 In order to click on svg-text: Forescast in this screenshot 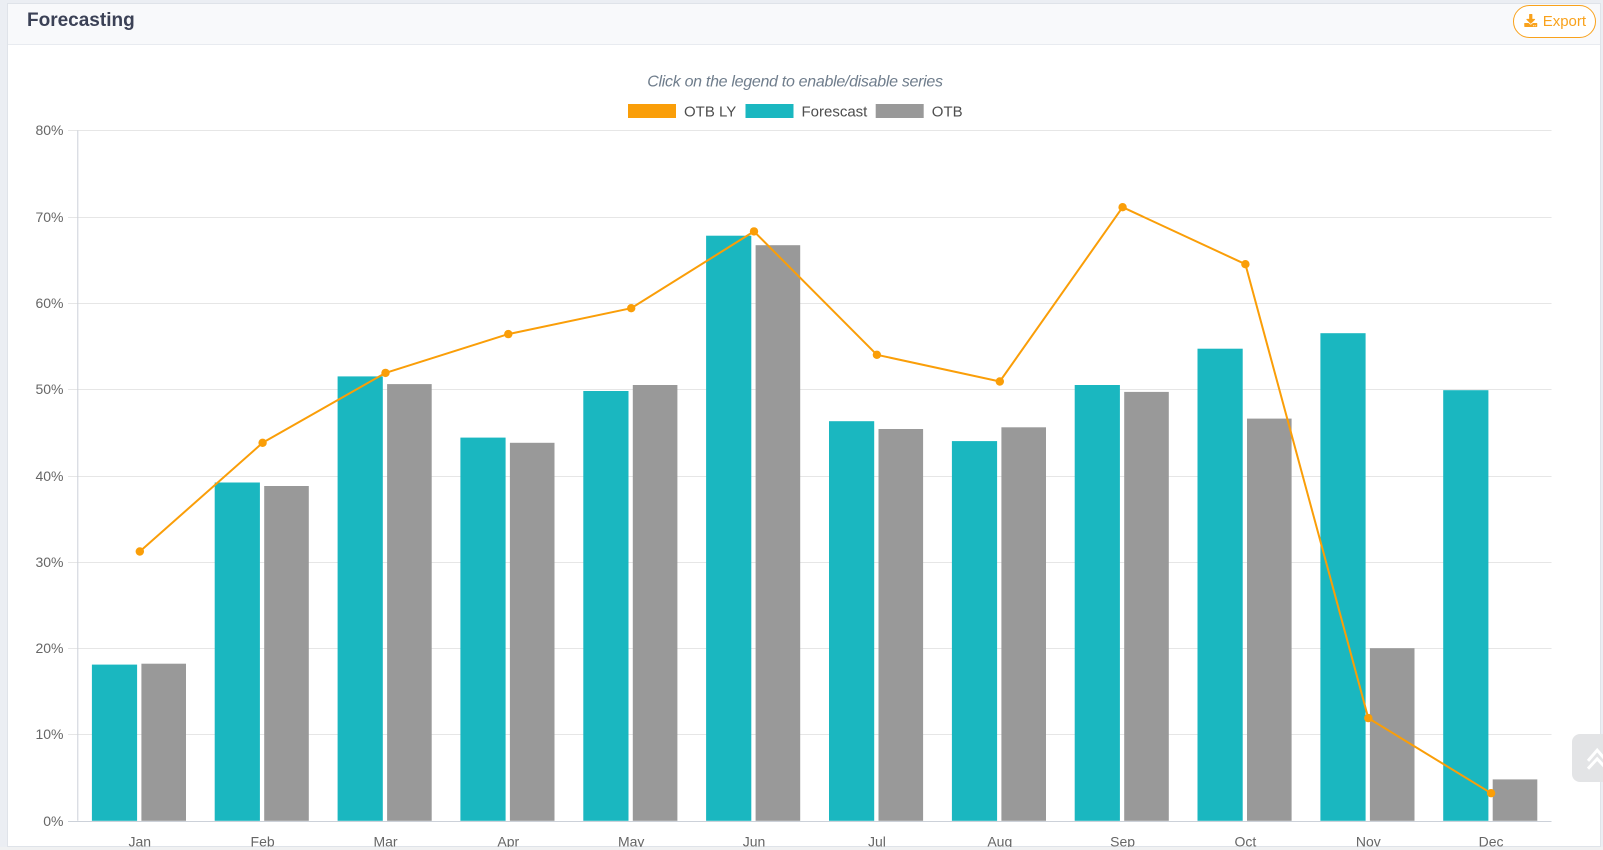, I will do `click(835, 112)`.